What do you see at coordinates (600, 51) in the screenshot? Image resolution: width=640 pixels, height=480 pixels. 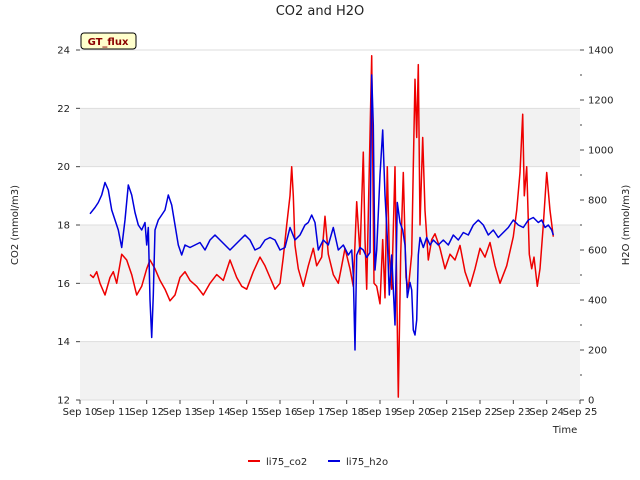 I see `right-tick-label: 1400` at bounding box center [600, 51].